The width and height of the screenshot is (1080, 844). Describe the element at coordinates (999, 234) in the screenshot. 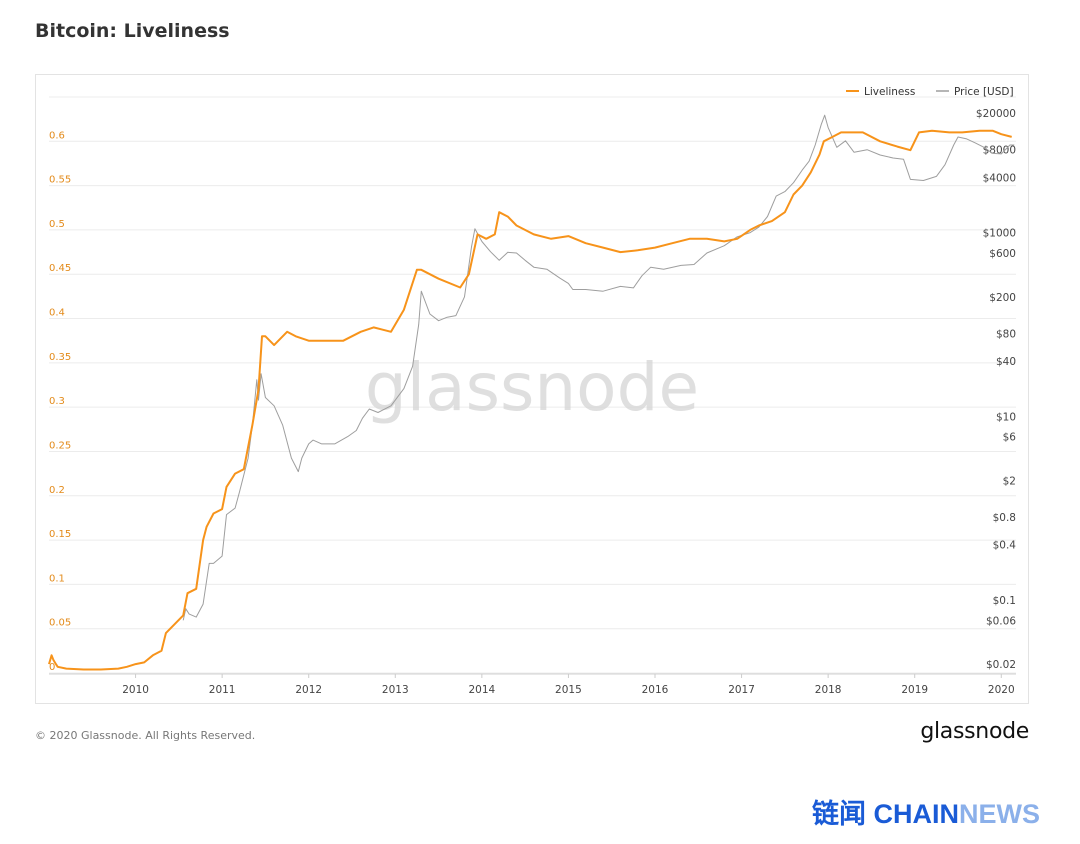

I see `right-axis-tick-label: $1000` at that location.